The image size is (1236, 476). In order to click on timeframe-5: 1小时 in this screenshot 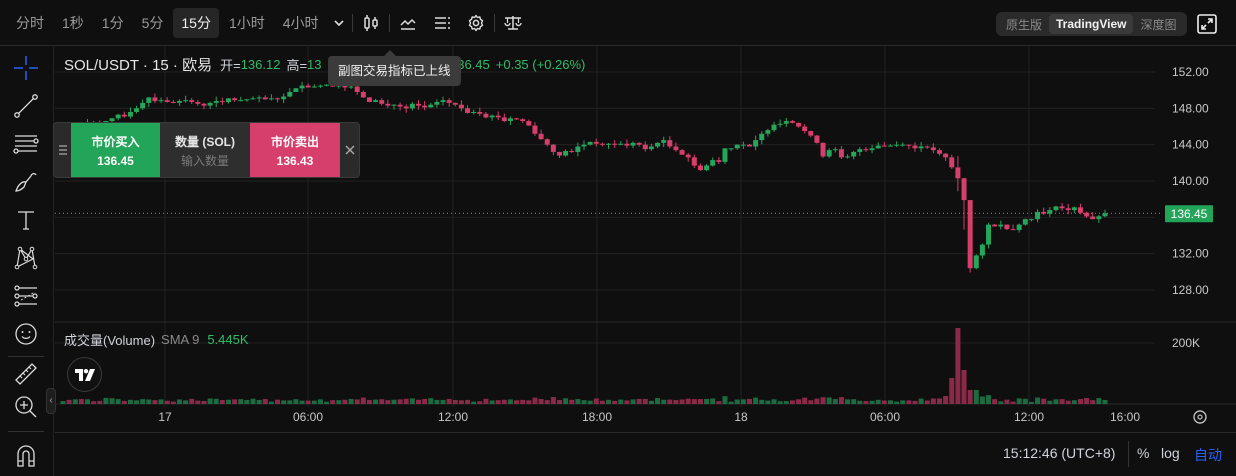, I will do `click(246, 22)`.